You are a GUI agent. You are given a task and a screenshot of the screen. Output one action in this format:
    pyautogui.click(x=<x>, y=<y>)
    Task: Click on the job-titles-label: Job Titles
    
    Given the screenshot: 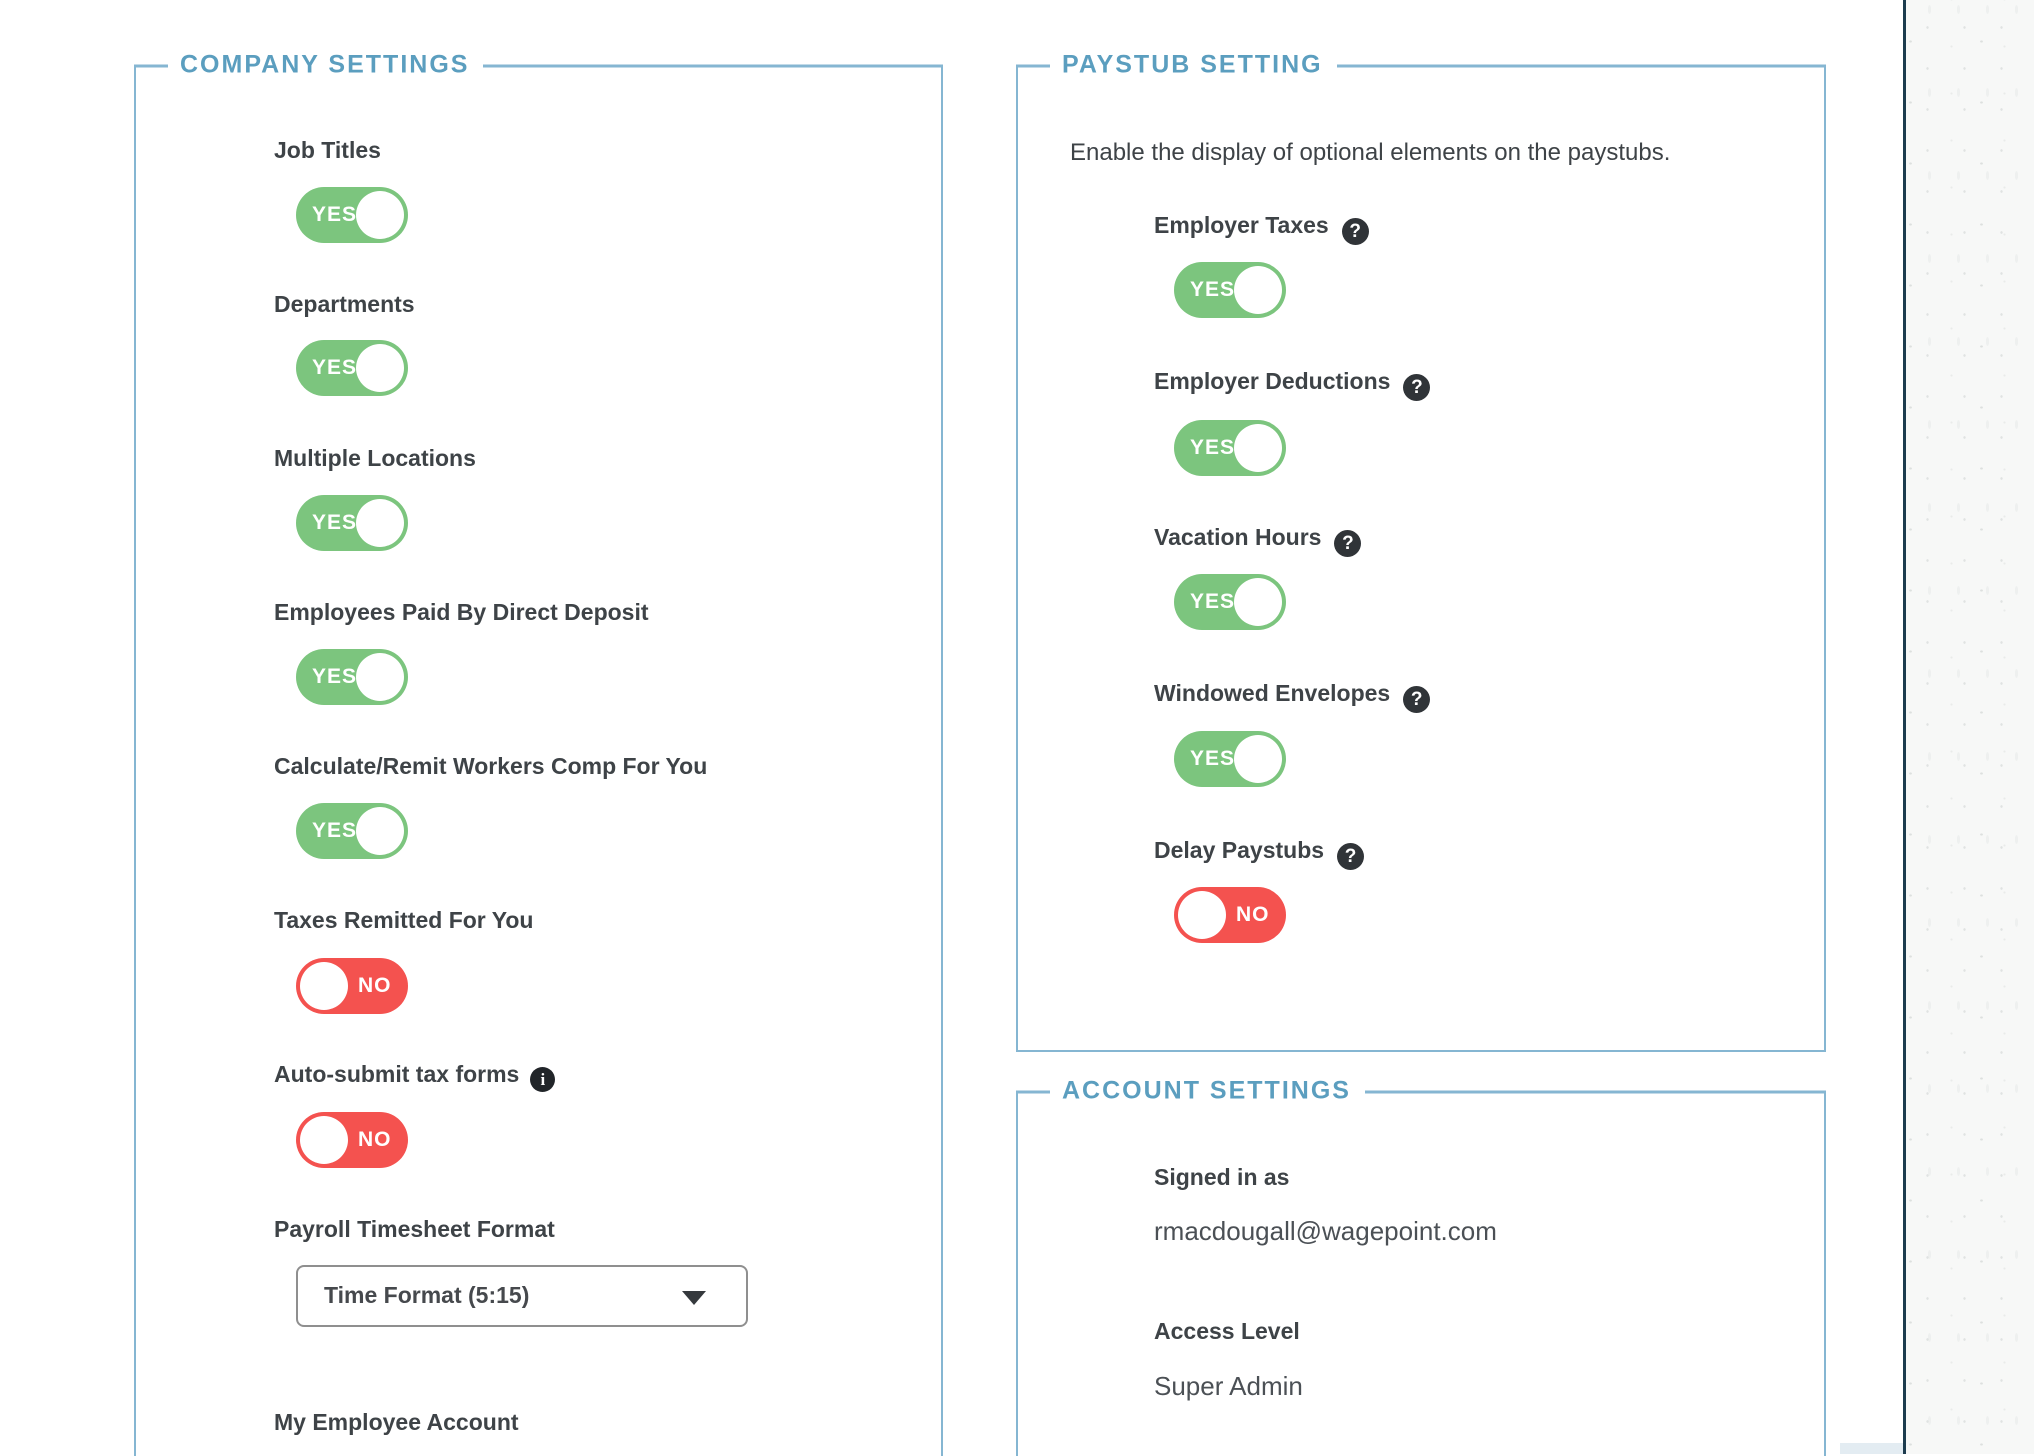 What is the action you would take?
    pyautogui.click(x=327, y=150)
    